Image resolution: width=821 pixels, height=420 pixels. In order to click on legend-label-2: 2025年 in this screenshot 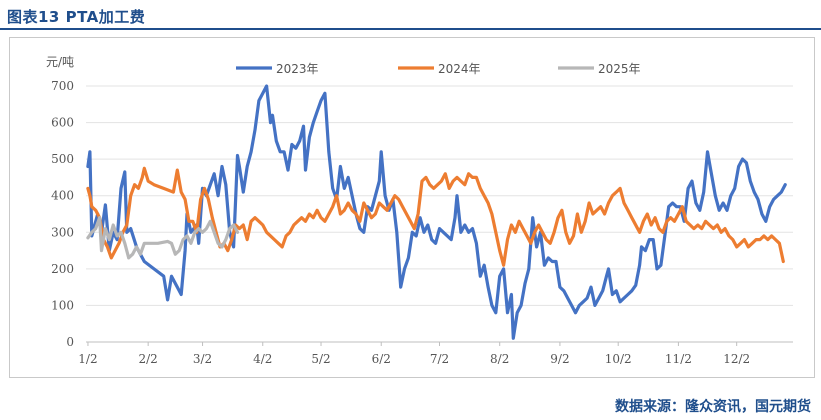, I will do `click(619, 69)`.